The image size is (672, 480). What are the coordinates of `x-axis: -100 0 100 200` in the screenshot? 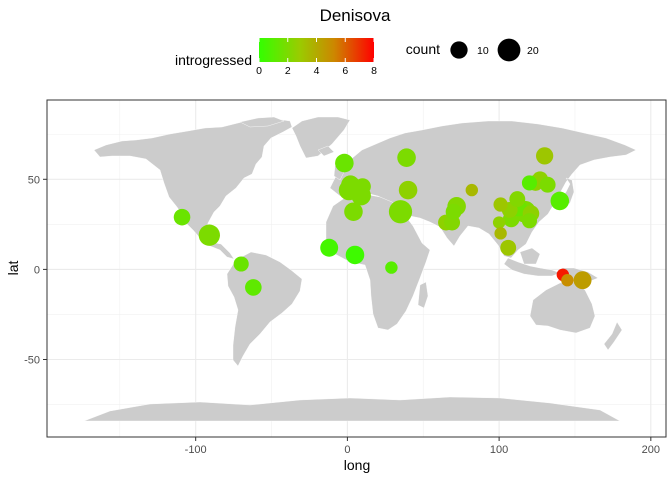 It's located at (422, 446).